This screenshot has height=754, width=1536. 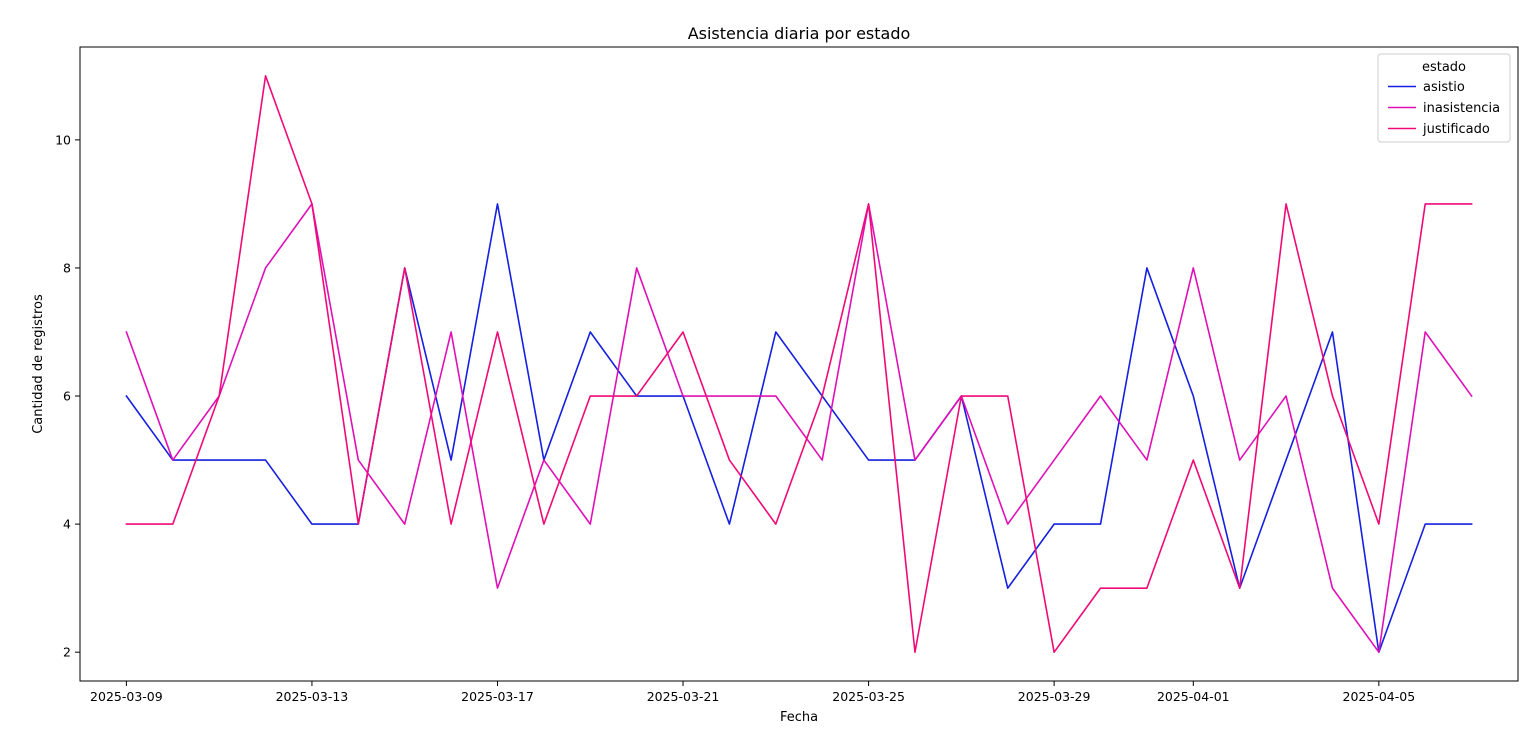 I want to click on y-axis-label: Cantidad de registros, so click(x=38, y=364).